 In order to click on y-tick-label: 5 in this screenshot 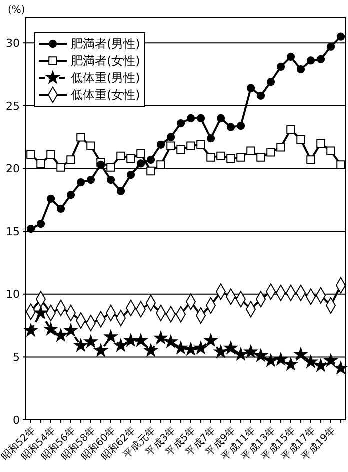, I will do `click(16, 357)`.